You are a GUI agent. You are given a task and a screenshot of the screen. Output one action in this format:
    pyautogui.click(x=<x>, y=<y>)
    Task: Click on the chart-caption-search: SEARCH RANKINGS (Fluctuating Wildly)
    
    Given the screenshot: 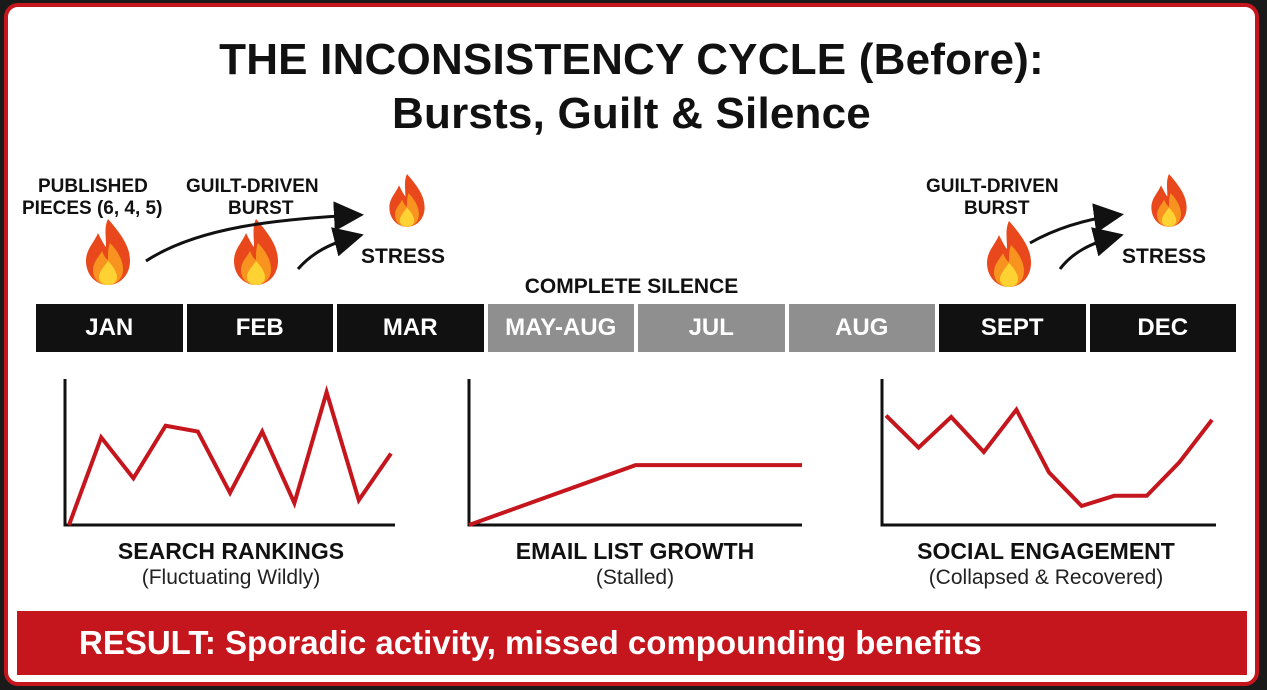 What is the action you would take?
    pyautogui.click(x=231, y=564)
    